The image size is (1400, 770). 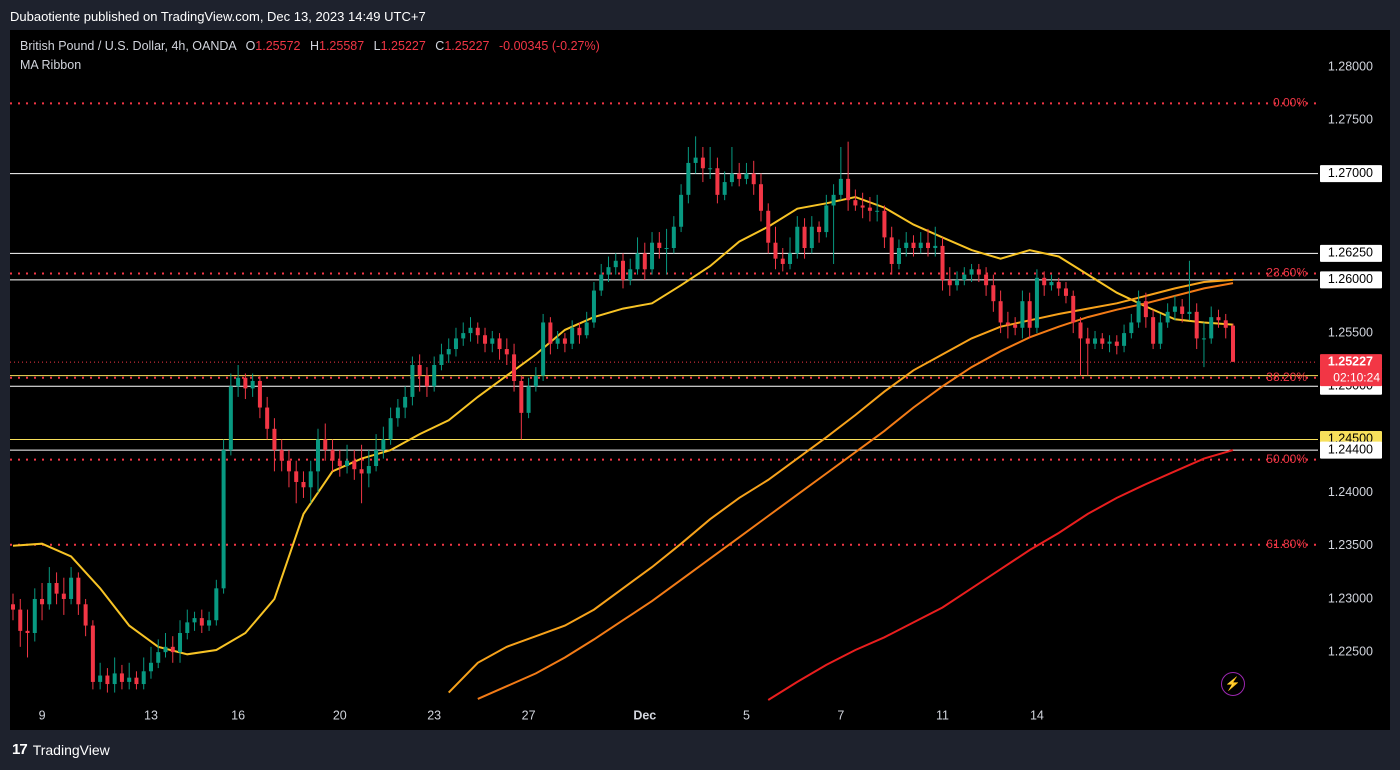 I want to click on low-label: L, so click(x=377, y=46).